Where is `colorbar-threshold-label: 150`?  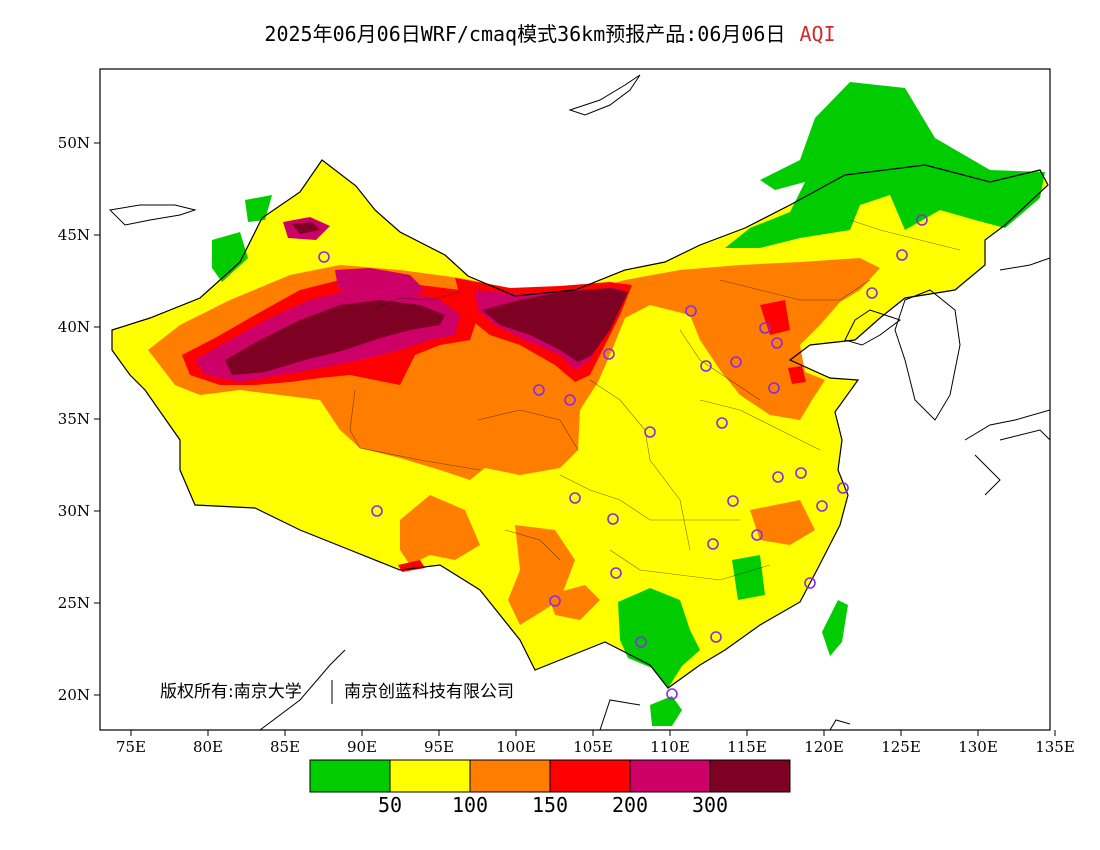 colorbar-threshold-label: 150 is located at coordinates (550, 805).